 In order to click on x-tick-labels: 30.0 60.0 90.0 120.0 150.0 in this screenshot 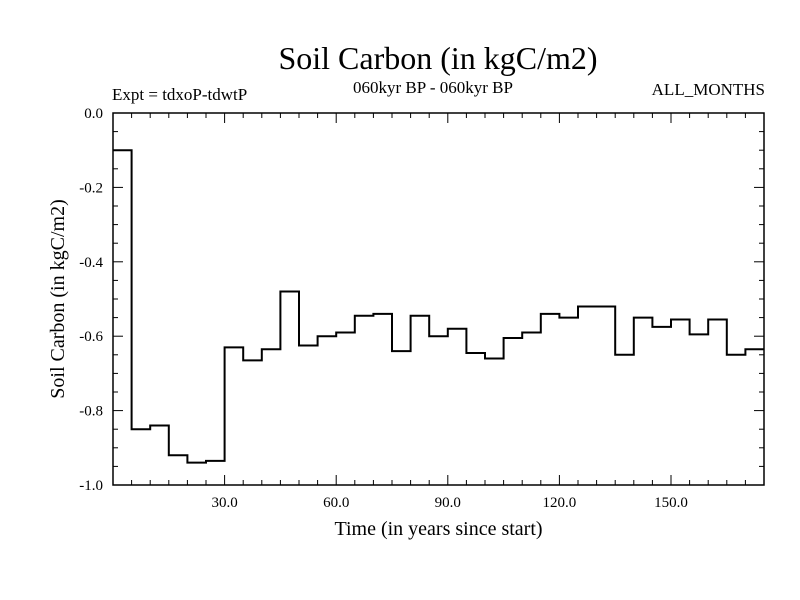, I will do `click(449, 503)`.